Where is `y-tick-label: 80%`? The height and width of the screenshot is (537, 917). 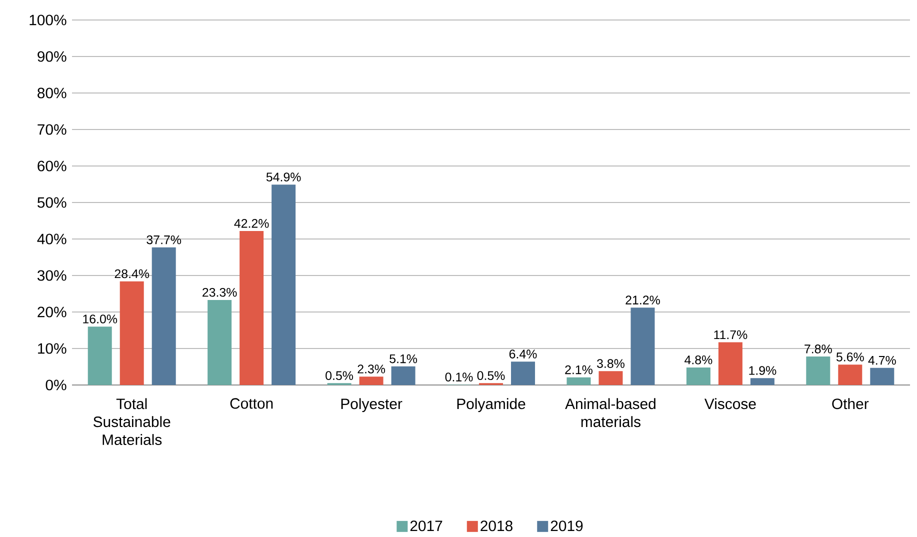
y-tick-label: 80% is located at coordinates (52, 93).